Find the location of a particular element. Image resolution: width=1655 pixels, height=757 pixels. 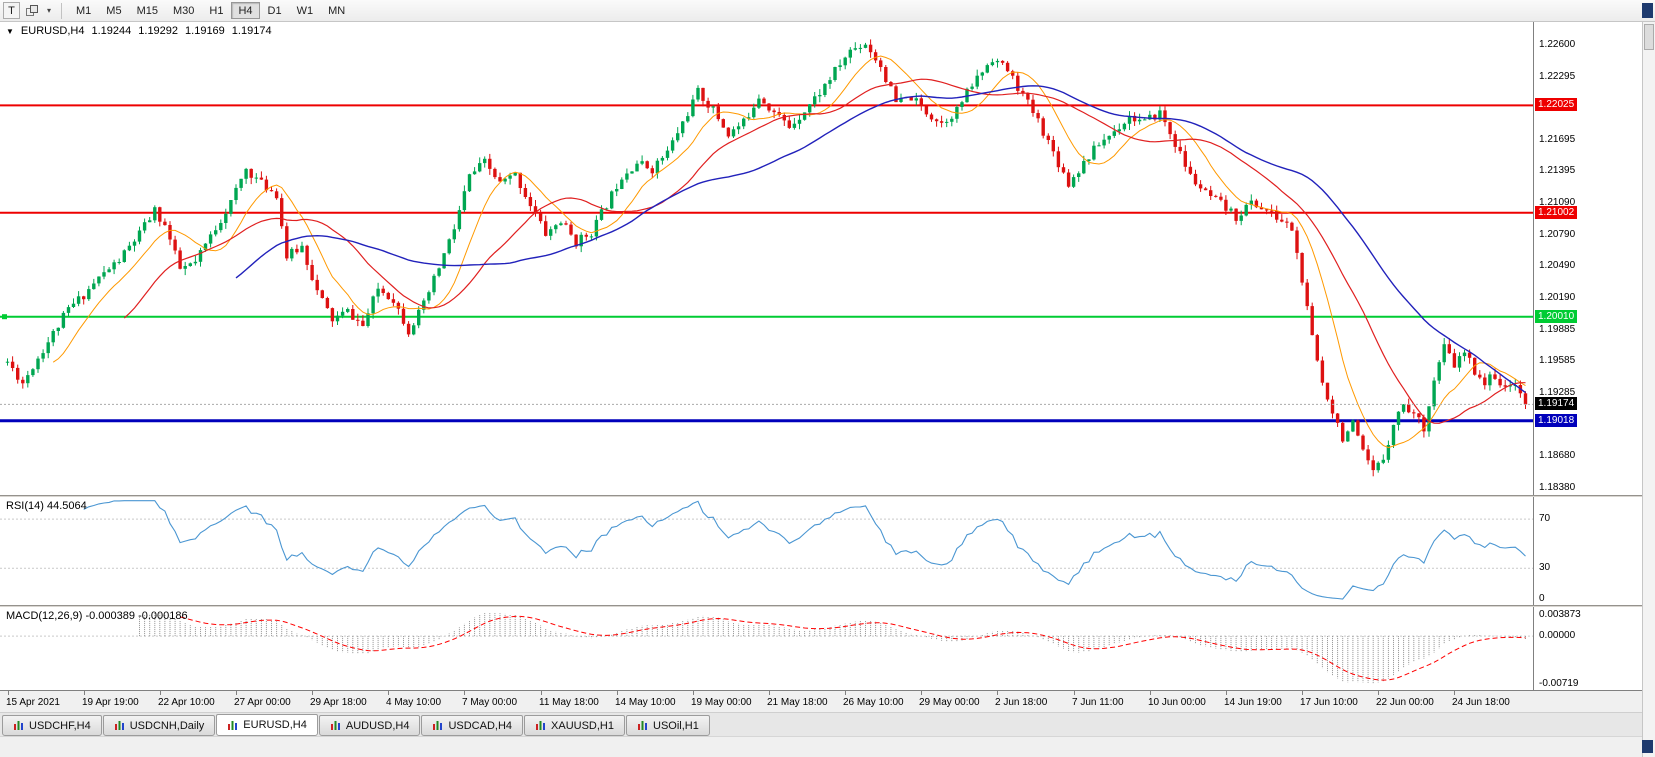

timeframe-button-m1: M1 is located at coordinates (83, 10).